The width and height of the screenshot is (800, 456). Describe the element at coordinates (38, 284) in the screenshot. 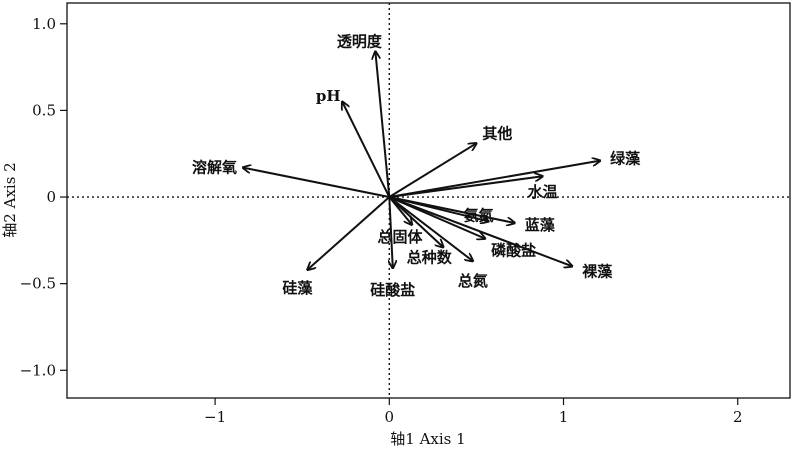

I see `y-tick-label: −0.5` at that location.